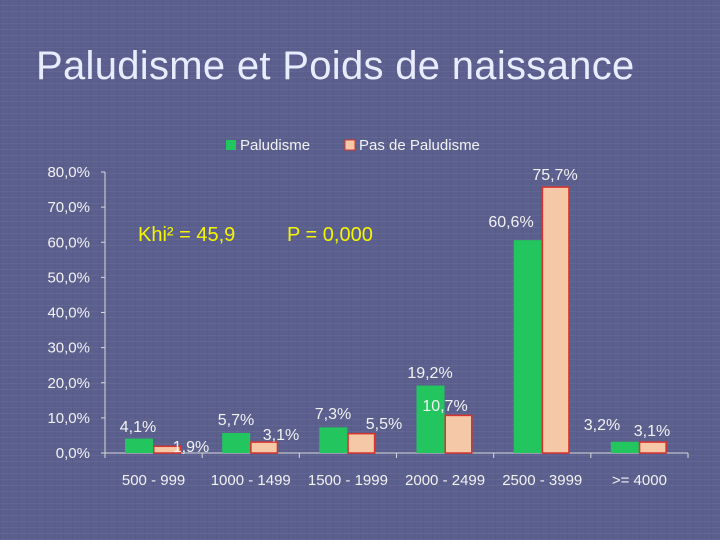  Describe the element at coordinates (68, 418) in the screenshot. I see `y-tick-label: 10,0%` at that location.